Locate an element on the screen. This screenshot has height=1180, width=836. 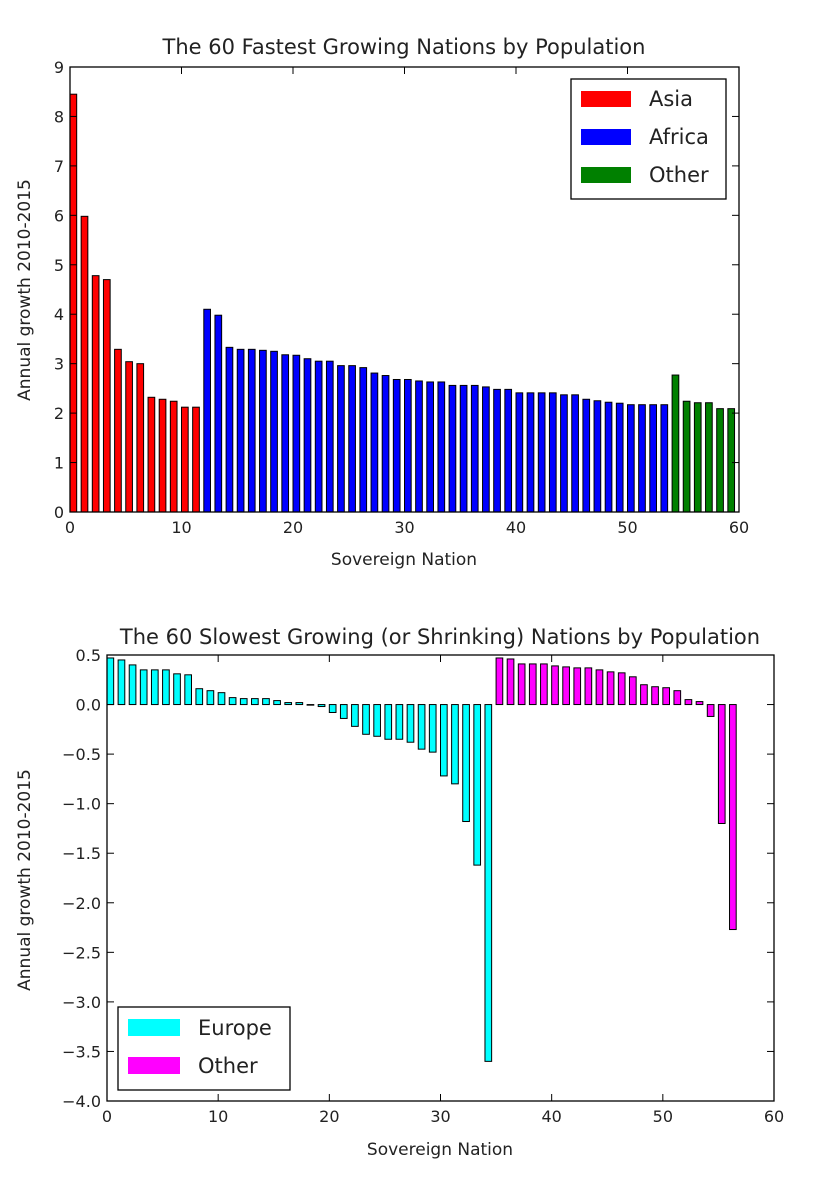
legend-label-africa: Africa is located at coordinates (679, 137).